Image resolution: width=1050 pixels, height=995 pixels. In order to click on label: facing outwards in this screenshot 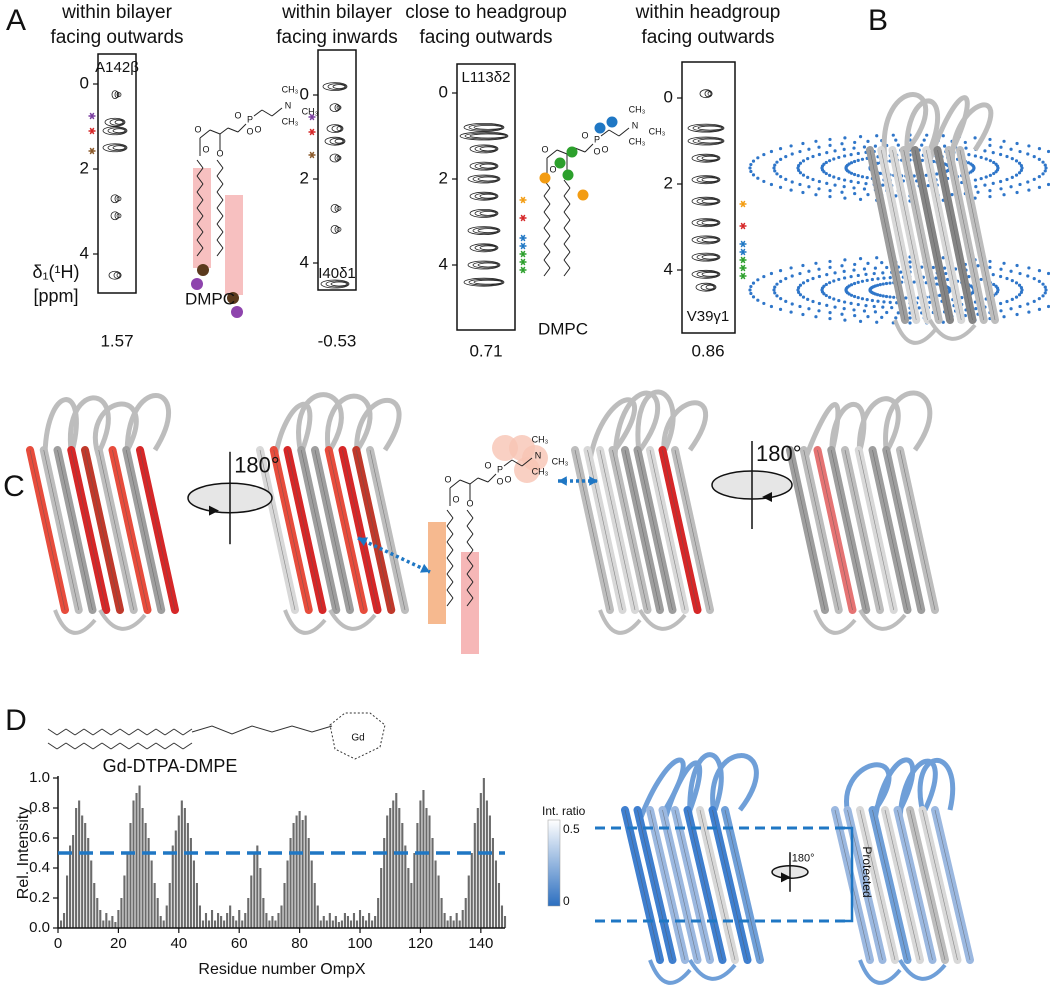, I will do `click(485, 37)`.